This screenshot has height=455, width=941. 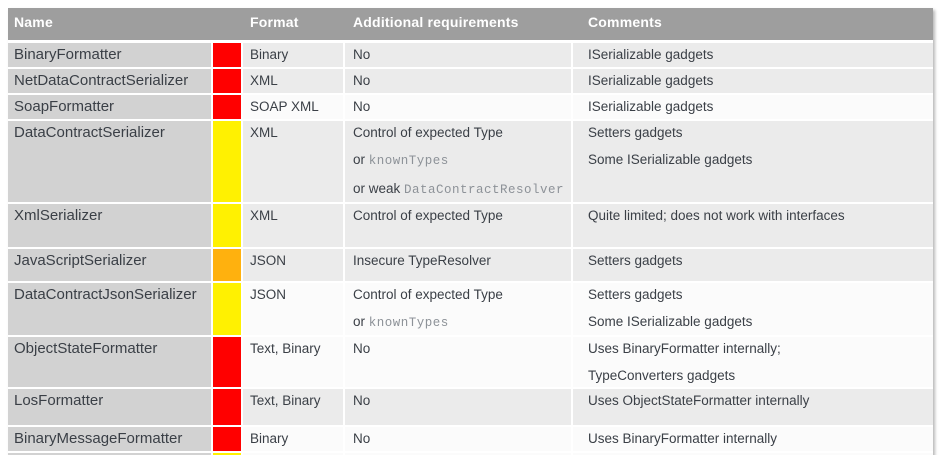 I want to click on comments-cell: Uses ObjectStateFormatter internally, so click(x=753, y=407).